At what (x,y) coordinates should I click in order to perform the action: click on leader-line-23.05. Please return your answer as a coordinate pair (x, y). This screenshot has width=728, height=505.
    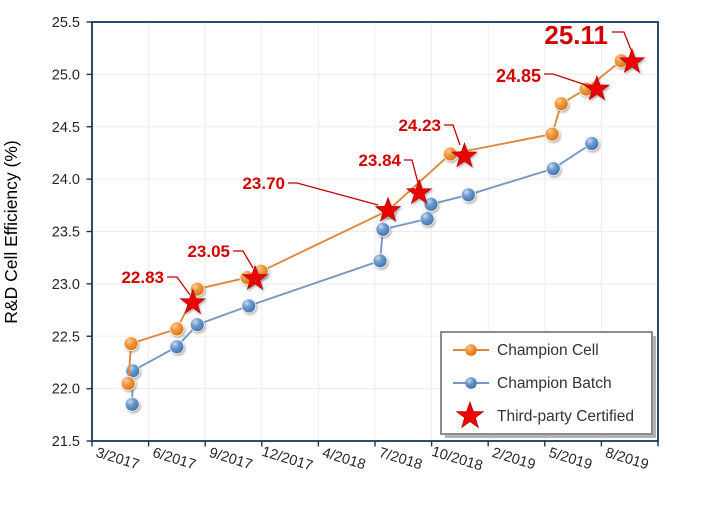
    Looking at the image, I should click on (243, 259).